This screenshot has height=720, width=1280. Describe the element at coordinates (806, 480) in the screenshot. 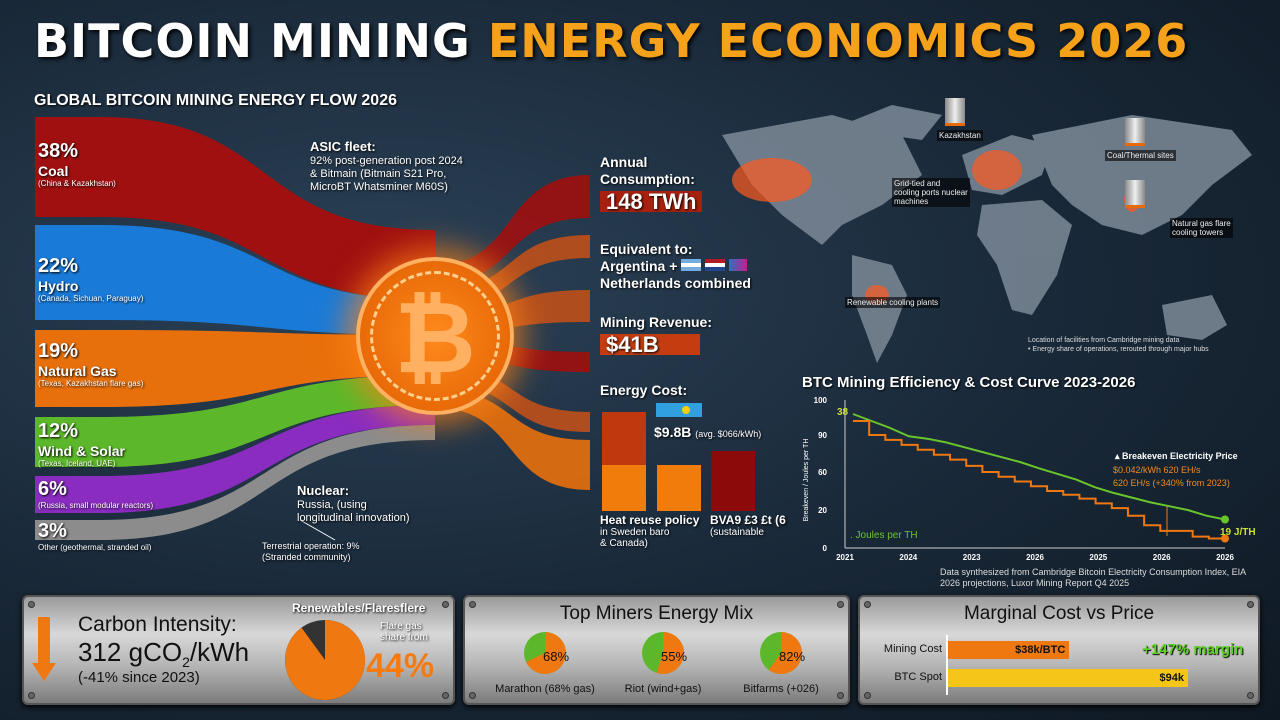

I see `y-axis-label: Breakeven / Joules per TH` at that location.